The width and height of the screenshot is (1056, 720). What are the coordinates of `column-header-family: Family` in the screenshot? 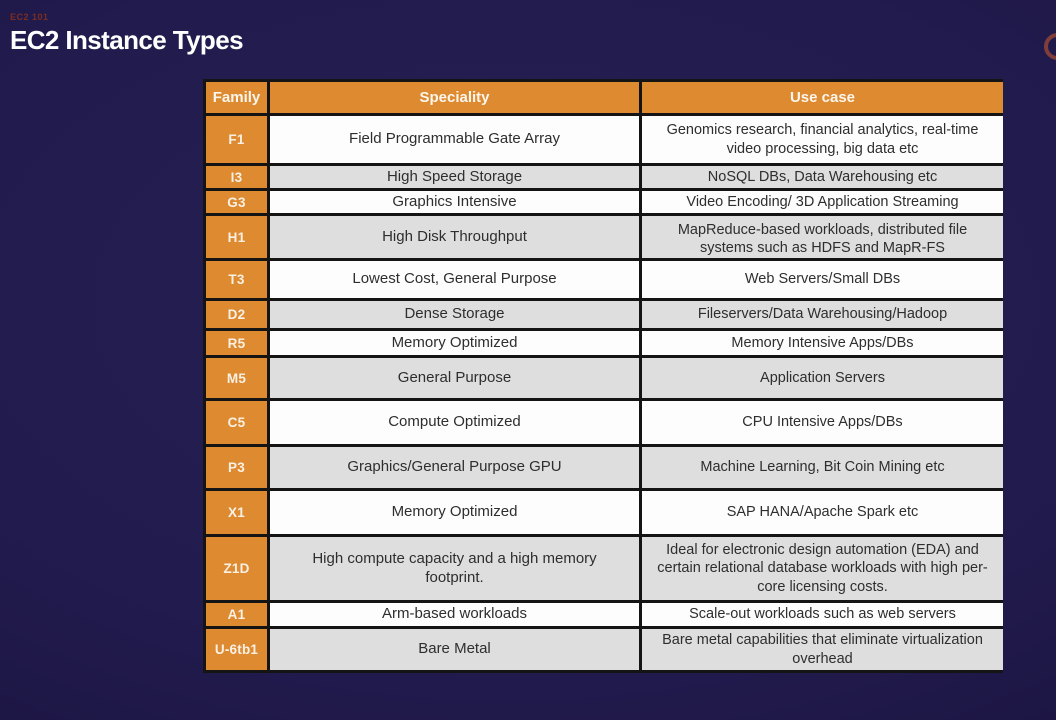 It's located at (236, 97).